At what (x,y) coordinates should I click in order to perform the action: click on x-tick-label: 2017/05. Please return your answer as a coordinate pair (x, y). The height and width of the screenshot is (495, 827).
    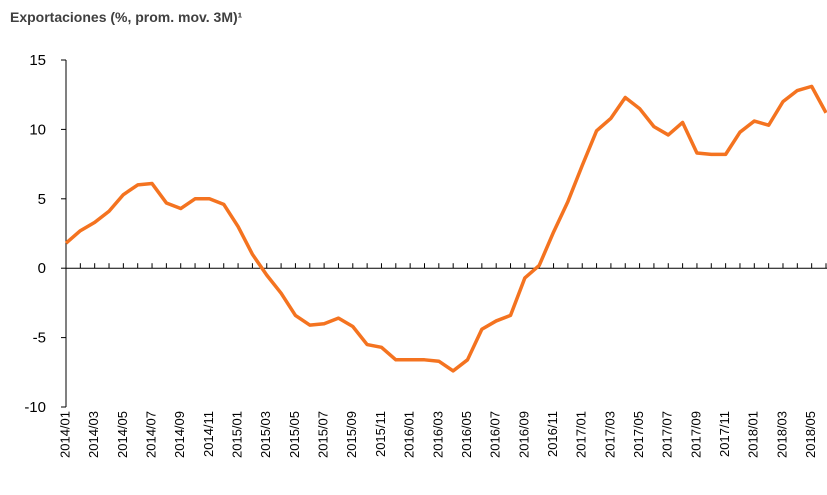
    Looking at the image, I should click on (638, 434).